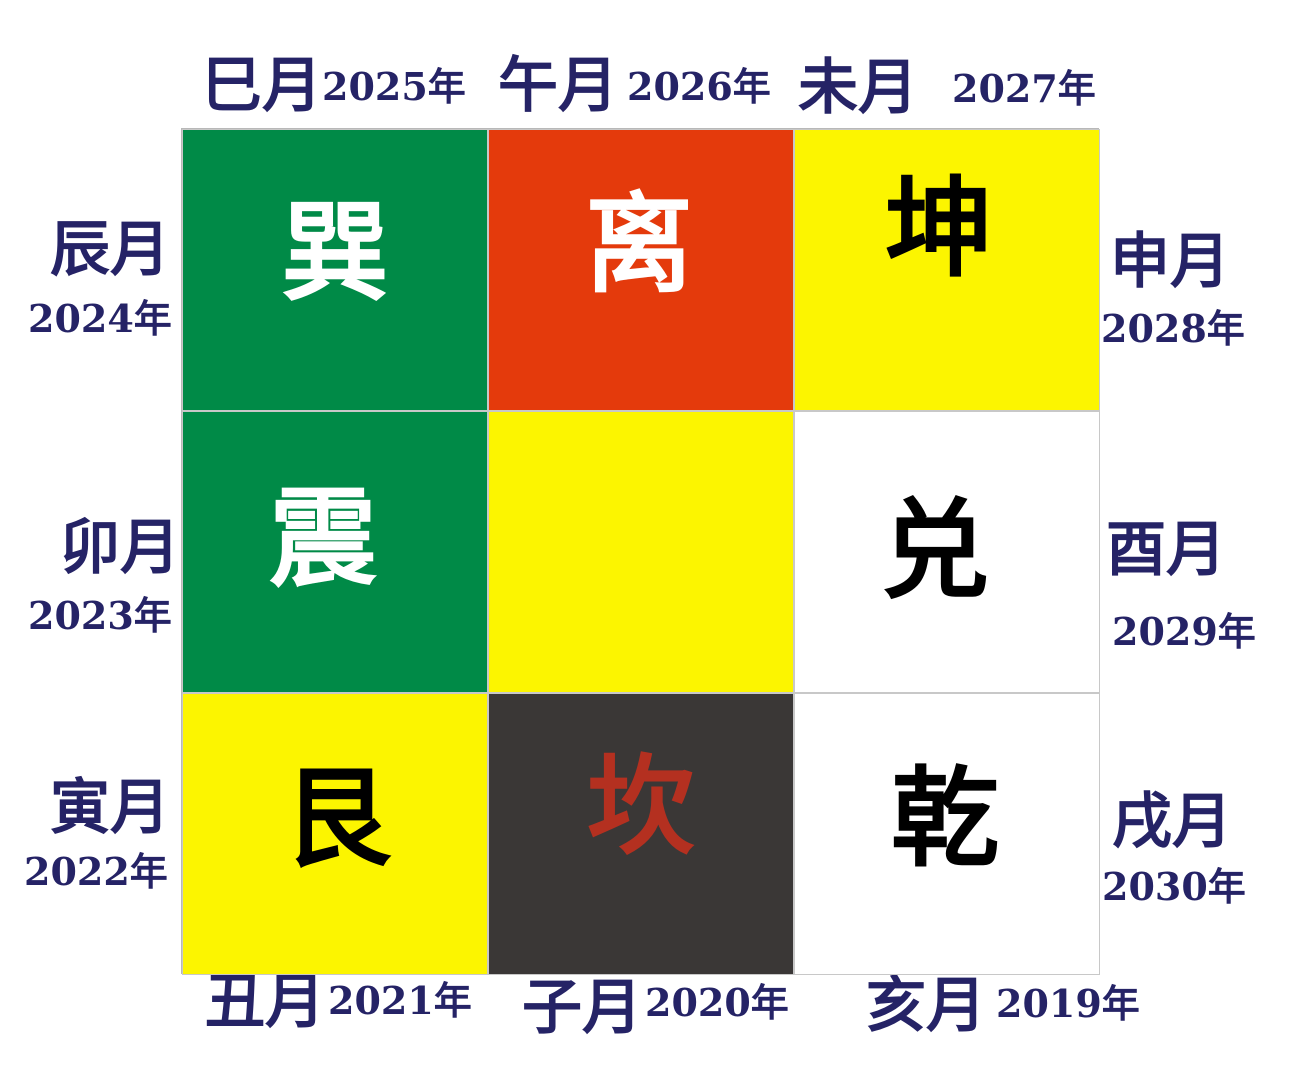 This screenshot has width=1303, height=1079. I want to click on cell-li: 离, so click(641, 270).